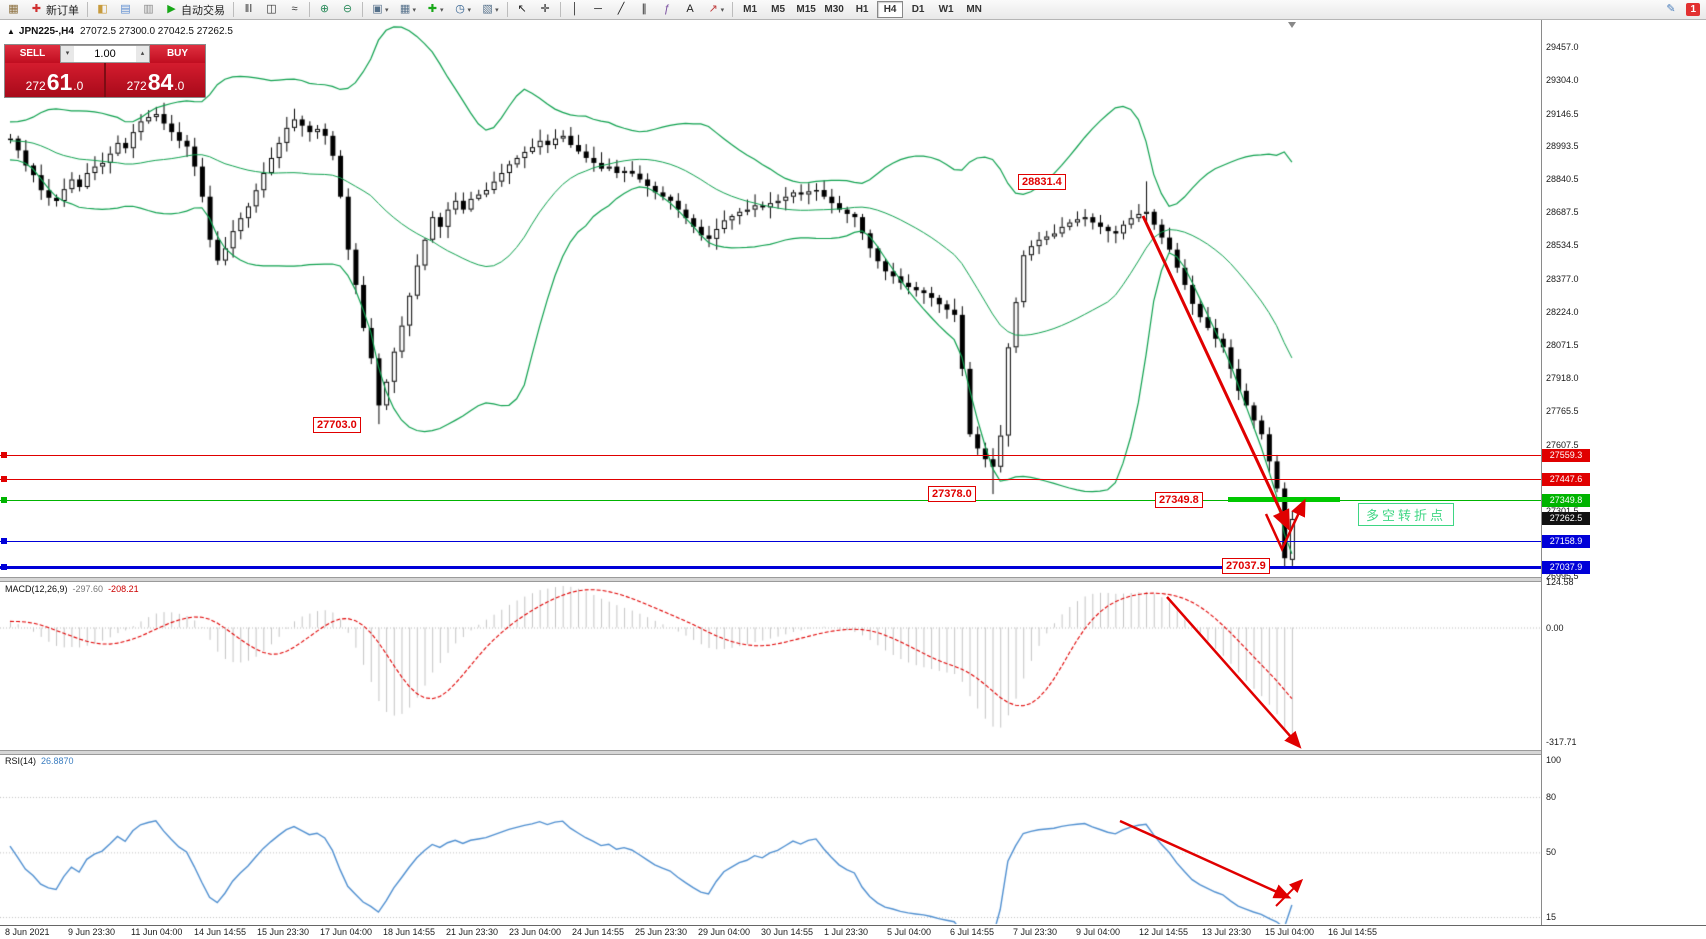 Image resolution: width=1706 pixels, height=939 pixels. I want to click on timeframe-button-h1: H1, so click(862, 9).